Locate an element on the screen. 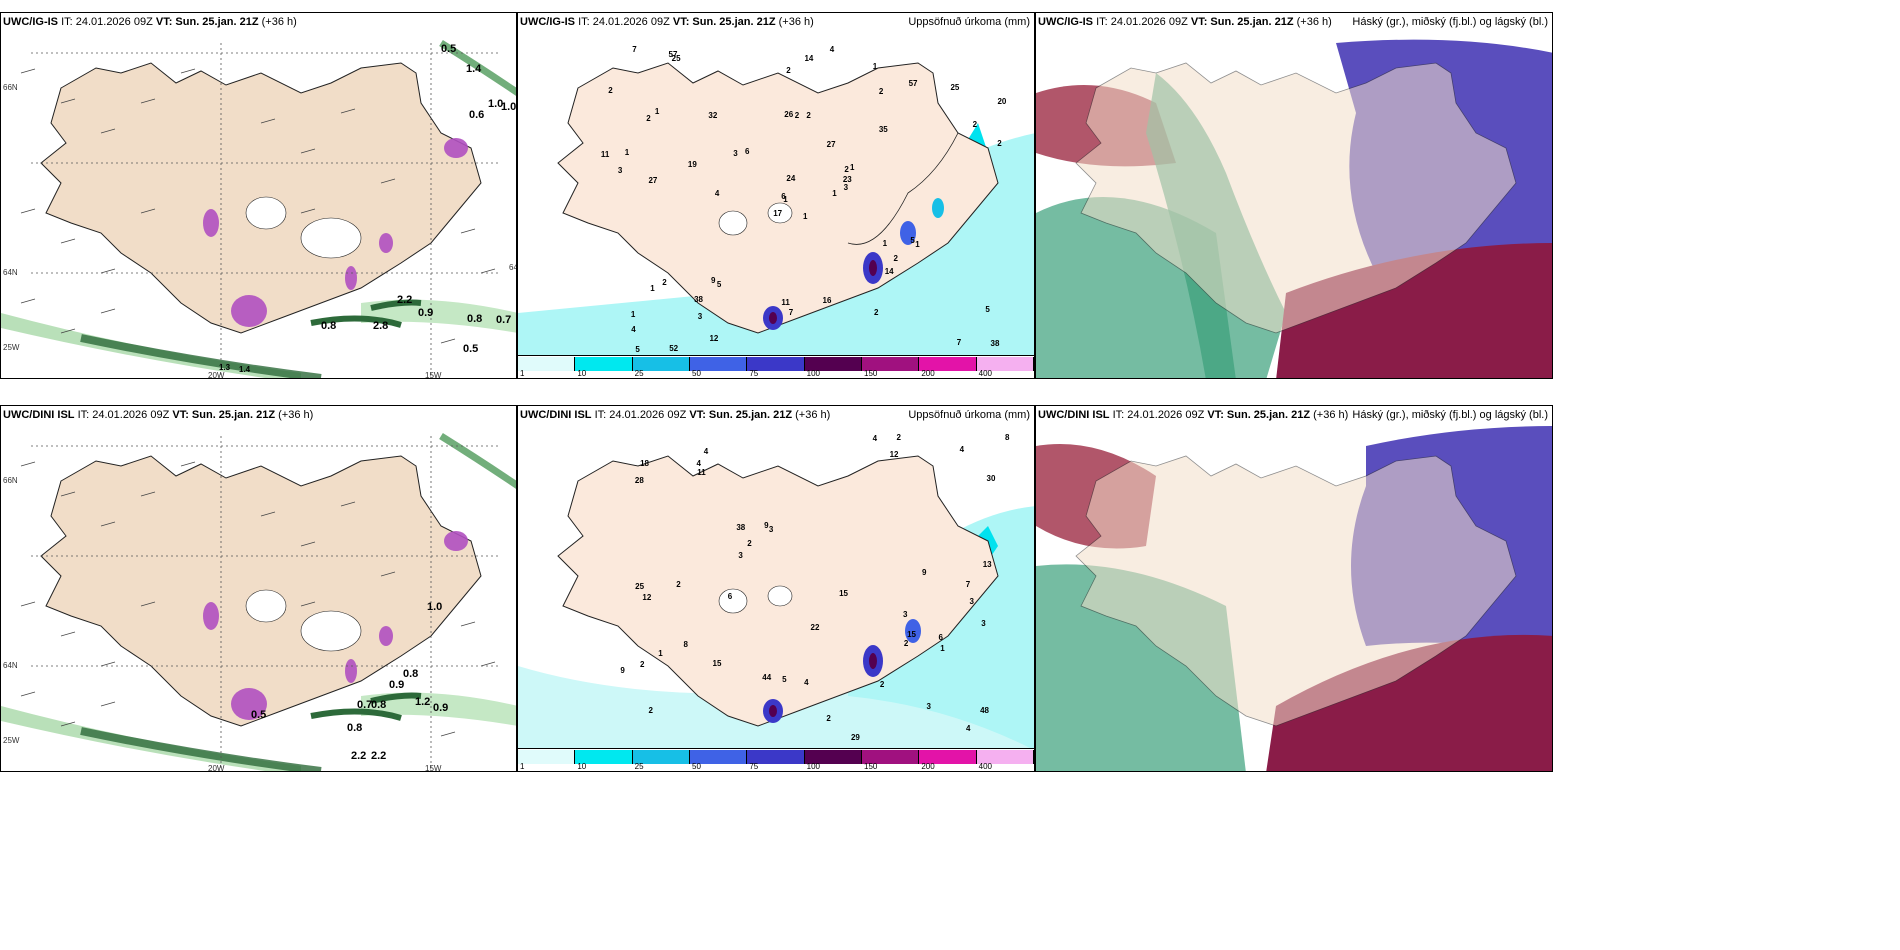 This screenshot has height=950, width=1900. precip-value: 35 is located at coordinates (883, 130).